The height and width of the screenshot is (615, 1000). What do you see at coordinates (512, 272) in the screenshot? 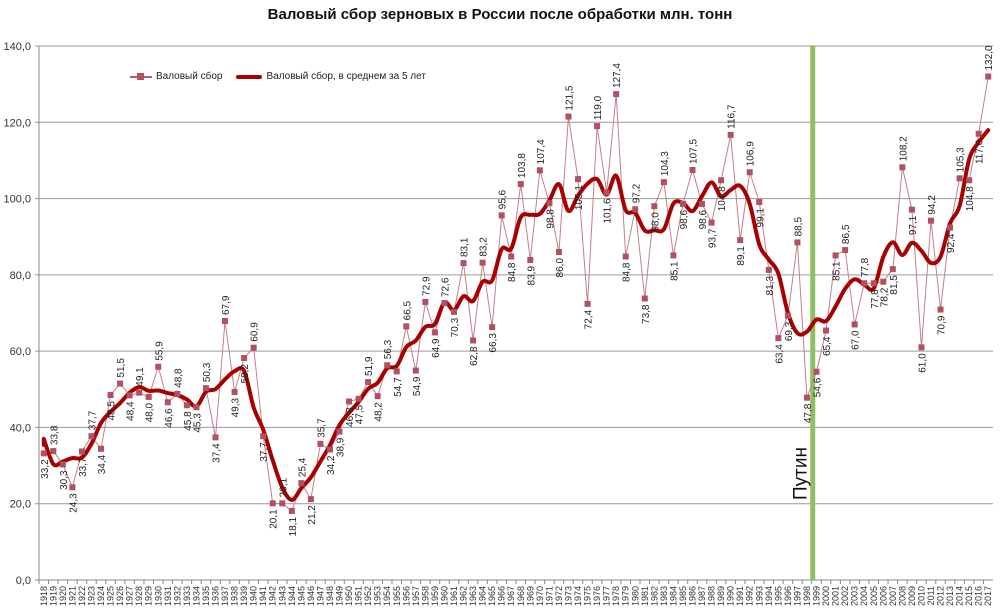
I see `data-label: 84,8` at bounding box center [512, 272].